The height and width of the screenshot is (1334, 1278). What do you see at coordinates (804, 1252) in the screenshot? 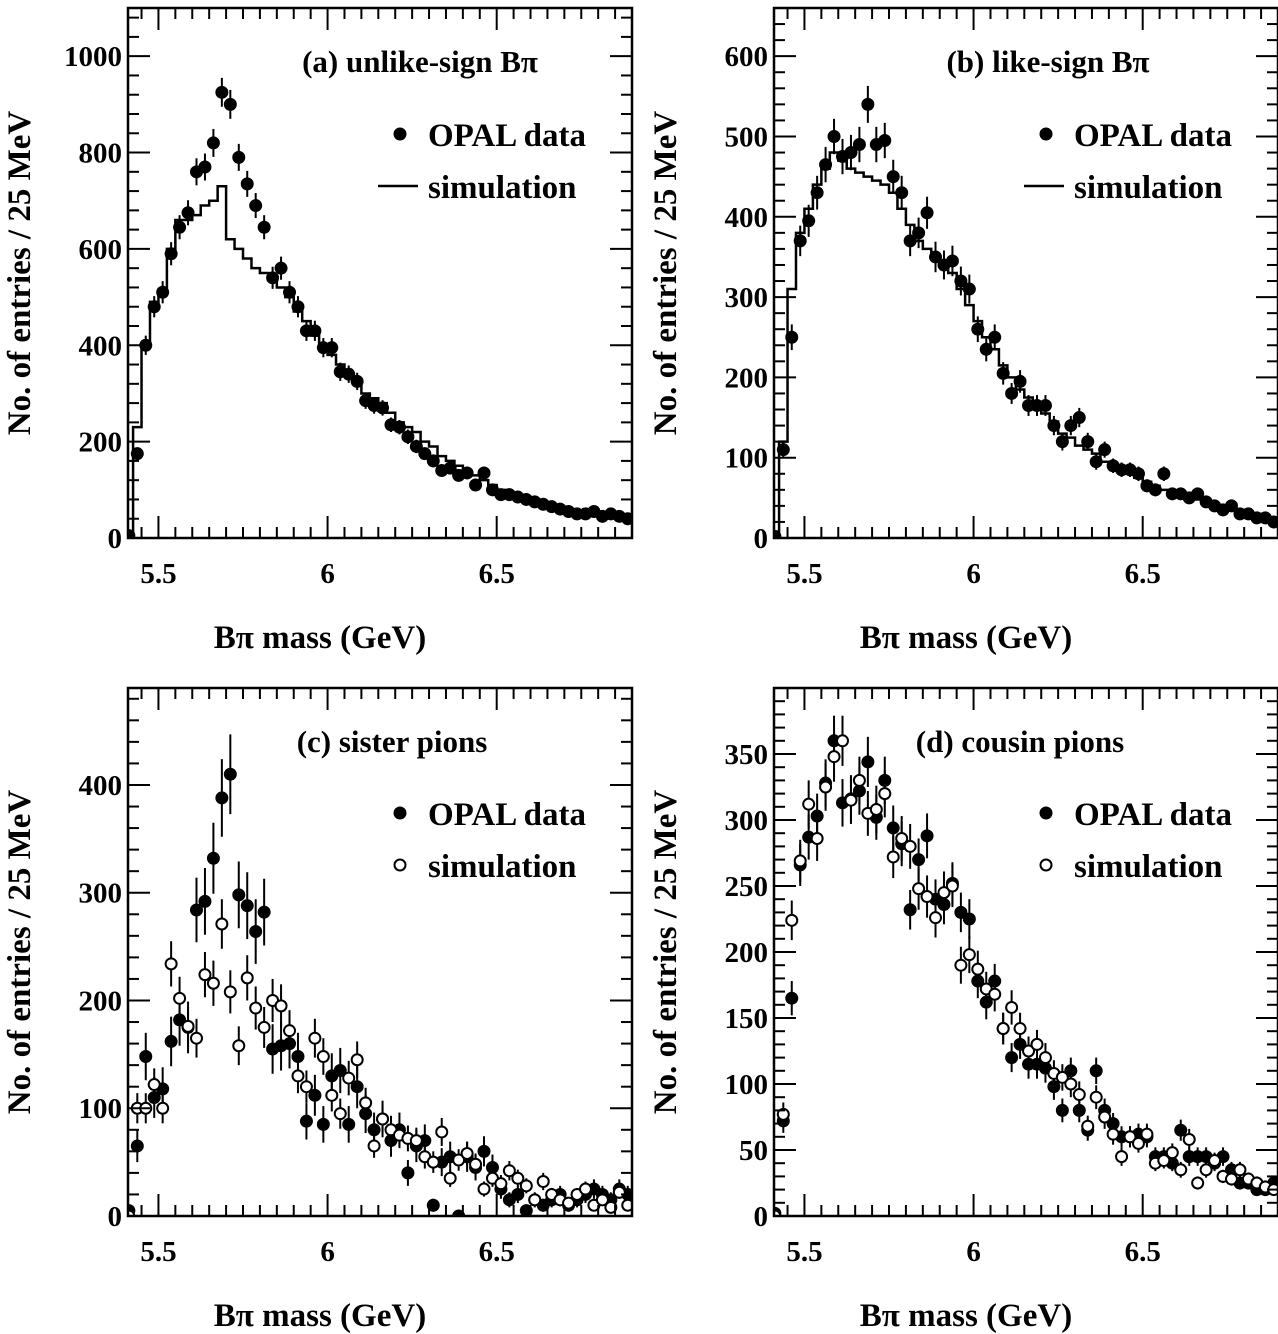
I see `x-tick-label: 5.5` at bounding box center [804, 1252].